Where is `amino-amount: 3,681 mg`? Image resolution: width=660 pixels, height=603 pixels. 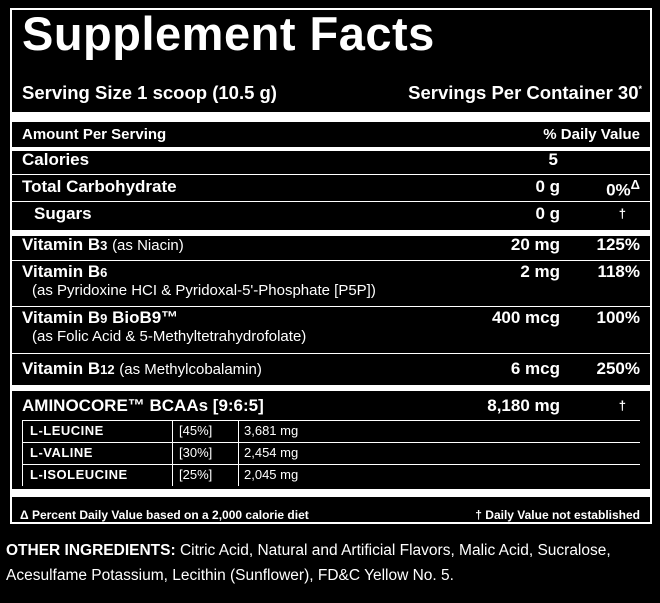 amino-amount: 3,681 mg is located at coordinates (271, 430).